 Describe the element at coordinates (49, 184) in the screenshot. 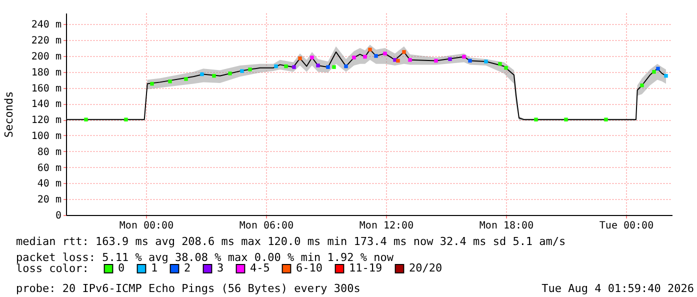

I see `y-tick-label: 40 m` at that location.